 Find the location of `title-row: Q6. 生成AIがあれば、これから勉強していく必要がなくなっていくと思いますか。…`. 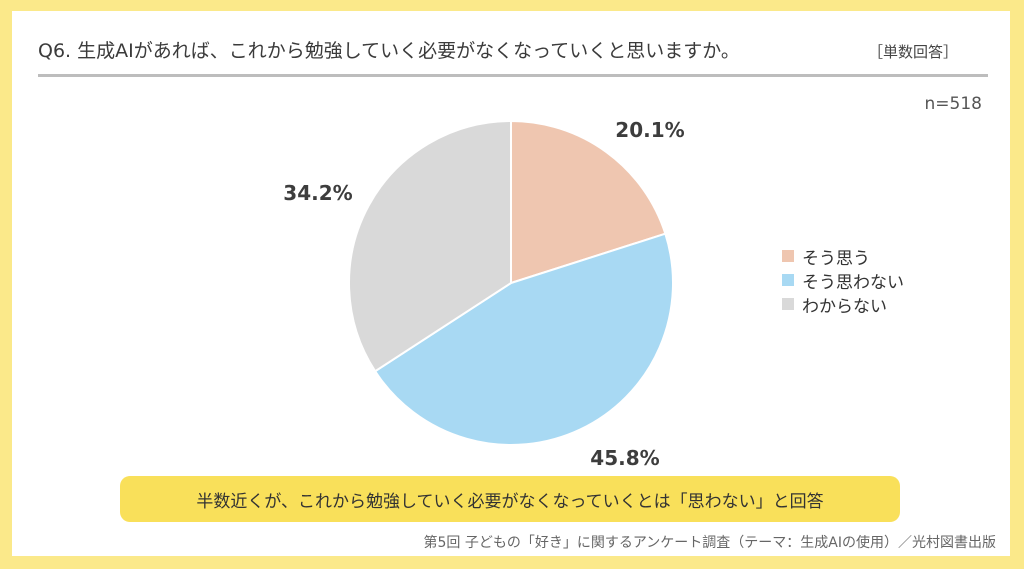

title-row: Q6. 生成AIがあれば、これから勉強していく必要がなくなっていくと思いますか。… is located at coordinates (513, 55).